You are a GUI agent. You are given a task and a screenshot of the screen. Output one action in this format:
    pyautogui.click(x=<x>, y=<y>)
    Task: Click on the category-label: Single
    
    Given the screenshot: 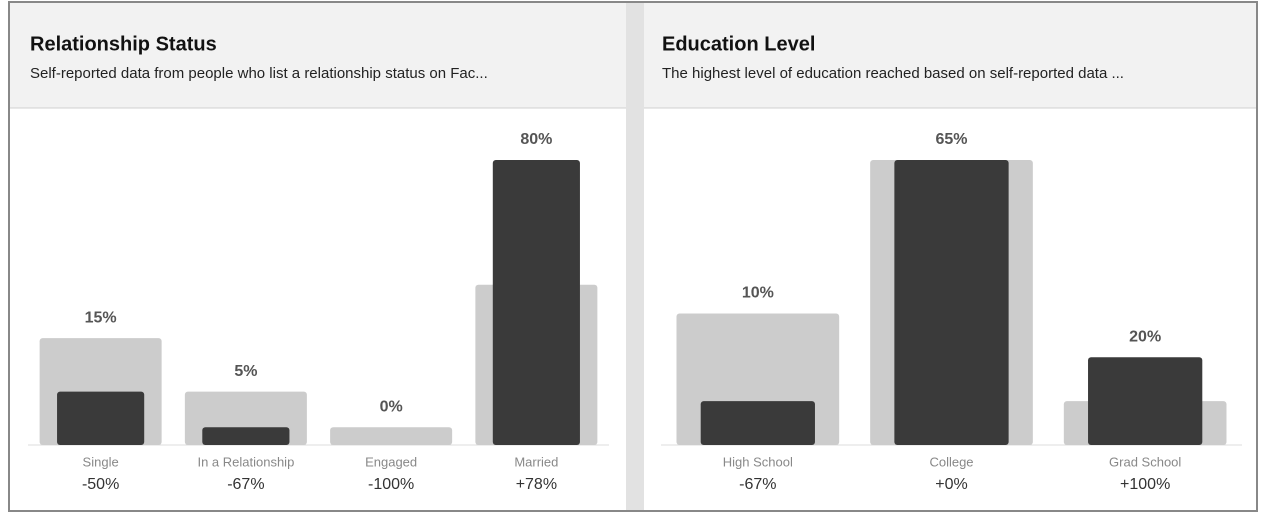 What is the action you would take?
    pyautogui.click(x=101, y=461)
    